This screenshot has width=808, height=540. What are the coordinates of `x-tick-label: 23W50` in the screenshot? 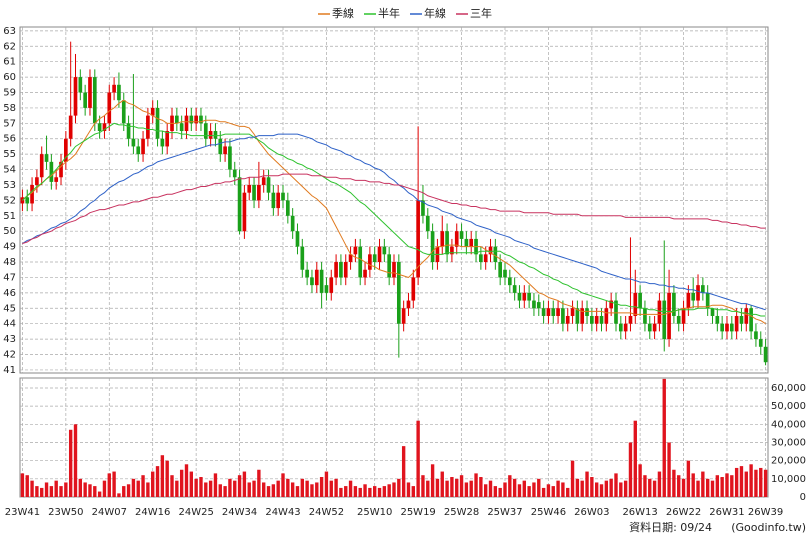 It's located at (65, 512).